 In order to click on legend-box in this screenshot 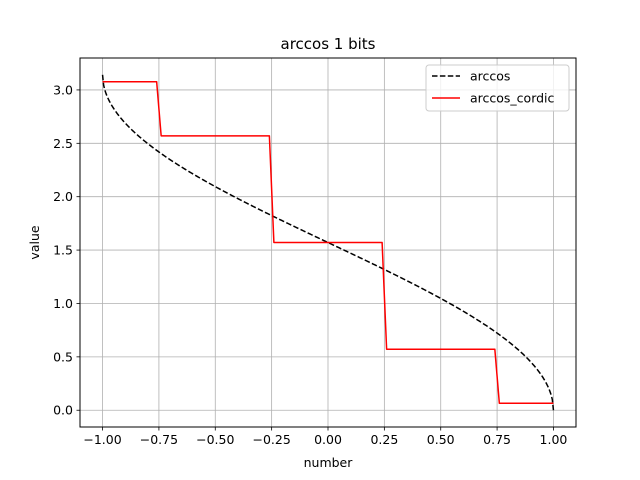, I will do `click(497, 88)`.